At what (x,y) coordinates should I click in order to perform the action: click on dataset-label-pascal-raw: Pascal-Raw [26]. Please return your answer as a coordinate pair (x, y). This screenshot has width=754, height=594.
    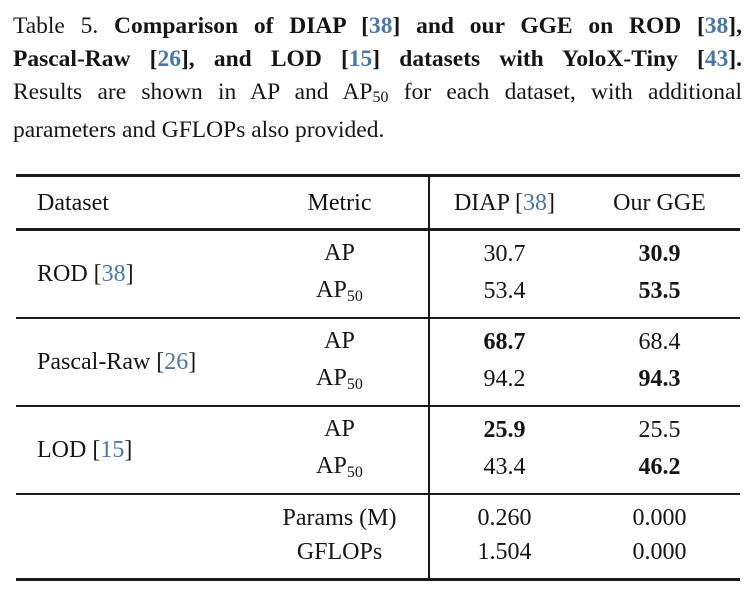
    Looking at the image, I should click on (133, 362).